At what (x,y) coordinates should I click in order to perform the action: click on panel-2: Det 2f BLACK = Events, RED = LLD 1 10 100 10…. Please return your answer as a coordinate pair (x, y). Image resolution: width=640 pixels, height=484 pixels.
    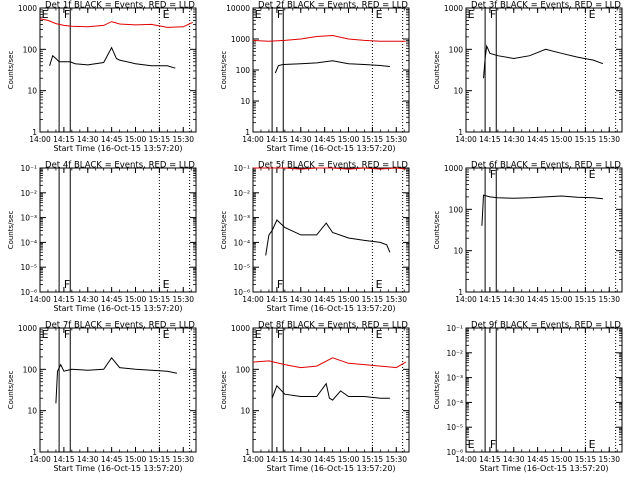
    Looking at the image, I should click on (315, 77).